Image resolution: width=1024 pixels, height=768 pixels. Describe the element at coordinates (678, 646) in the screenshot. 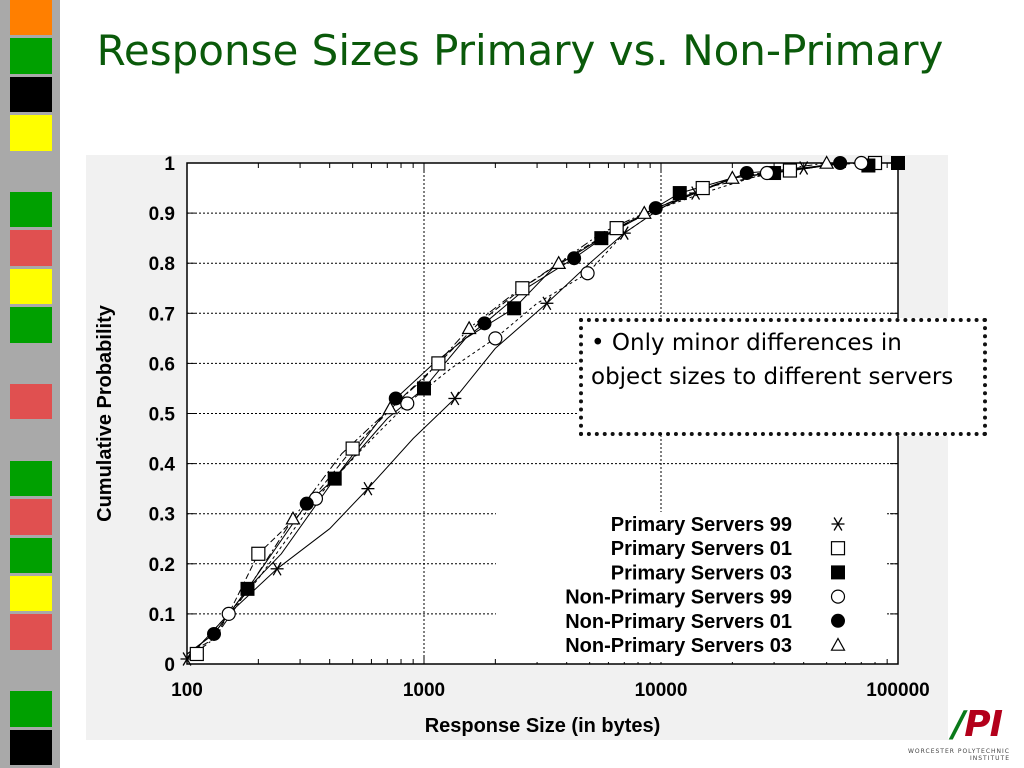

I see `legend-label: Non-Primary Servers 03` at that location.